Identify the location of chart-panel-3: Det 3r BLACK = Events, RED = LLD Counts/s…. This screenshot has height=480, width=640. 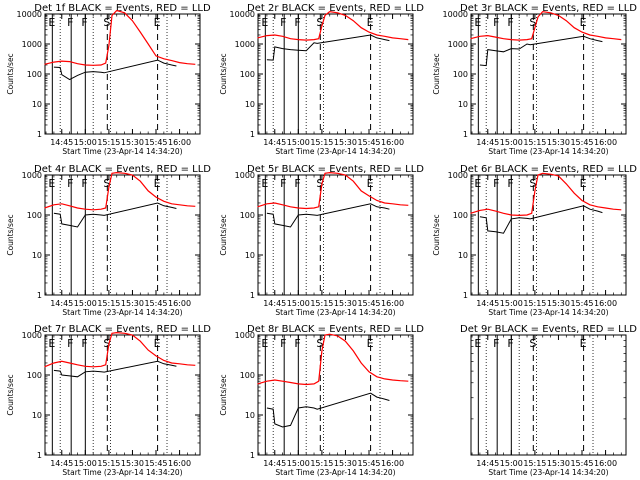
(534, 79).